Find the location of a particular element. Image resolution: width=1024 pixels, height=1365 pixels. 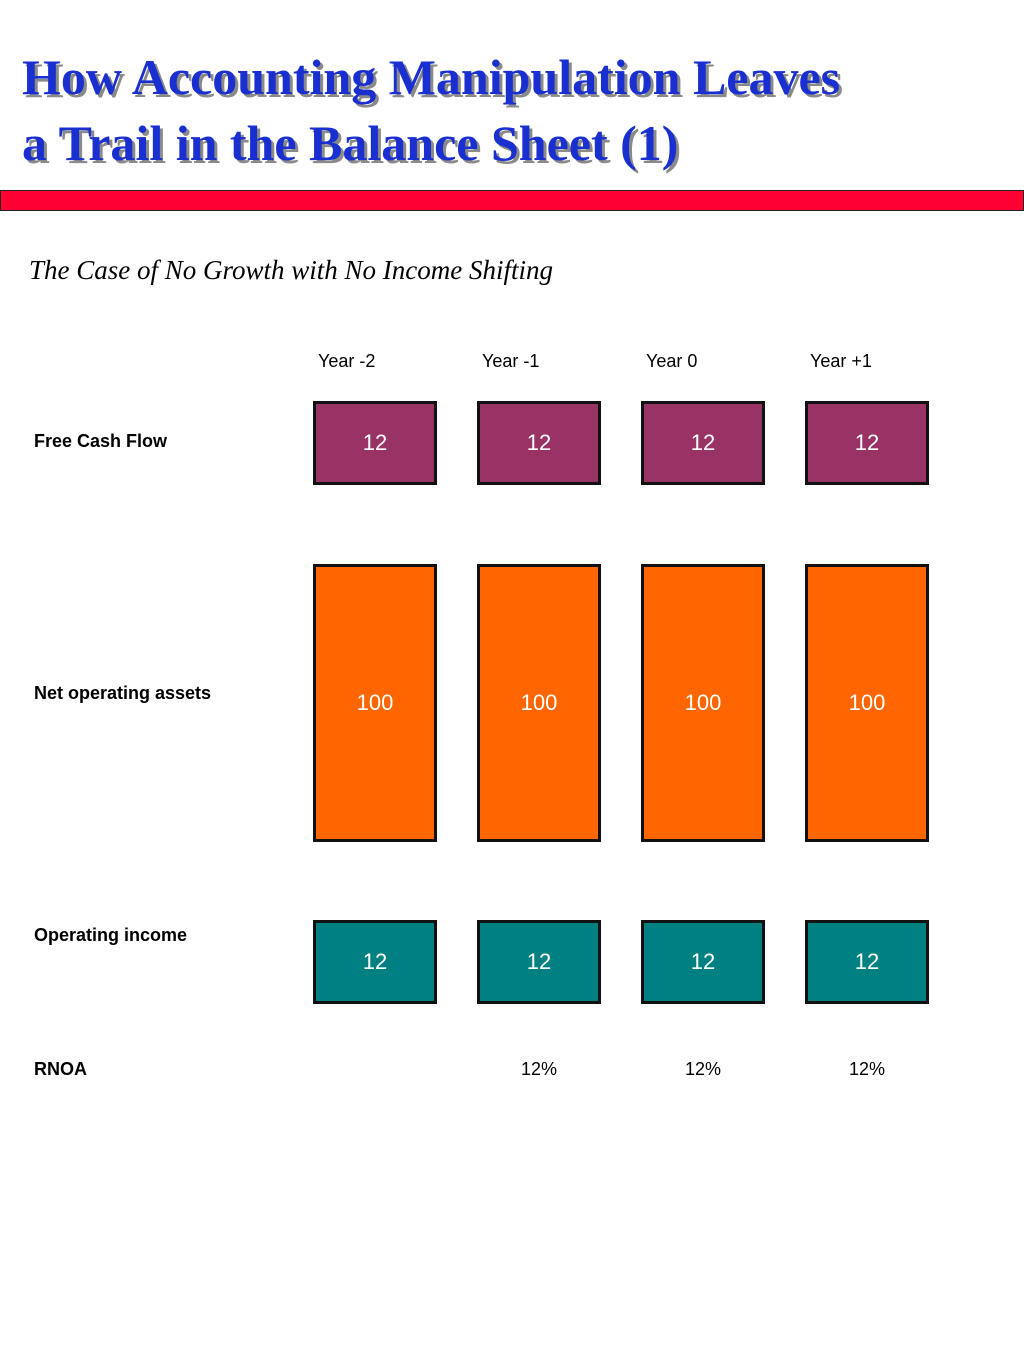

free-cash-flow-box-year-minus-2: 12 is located at coordinates (375, 443).